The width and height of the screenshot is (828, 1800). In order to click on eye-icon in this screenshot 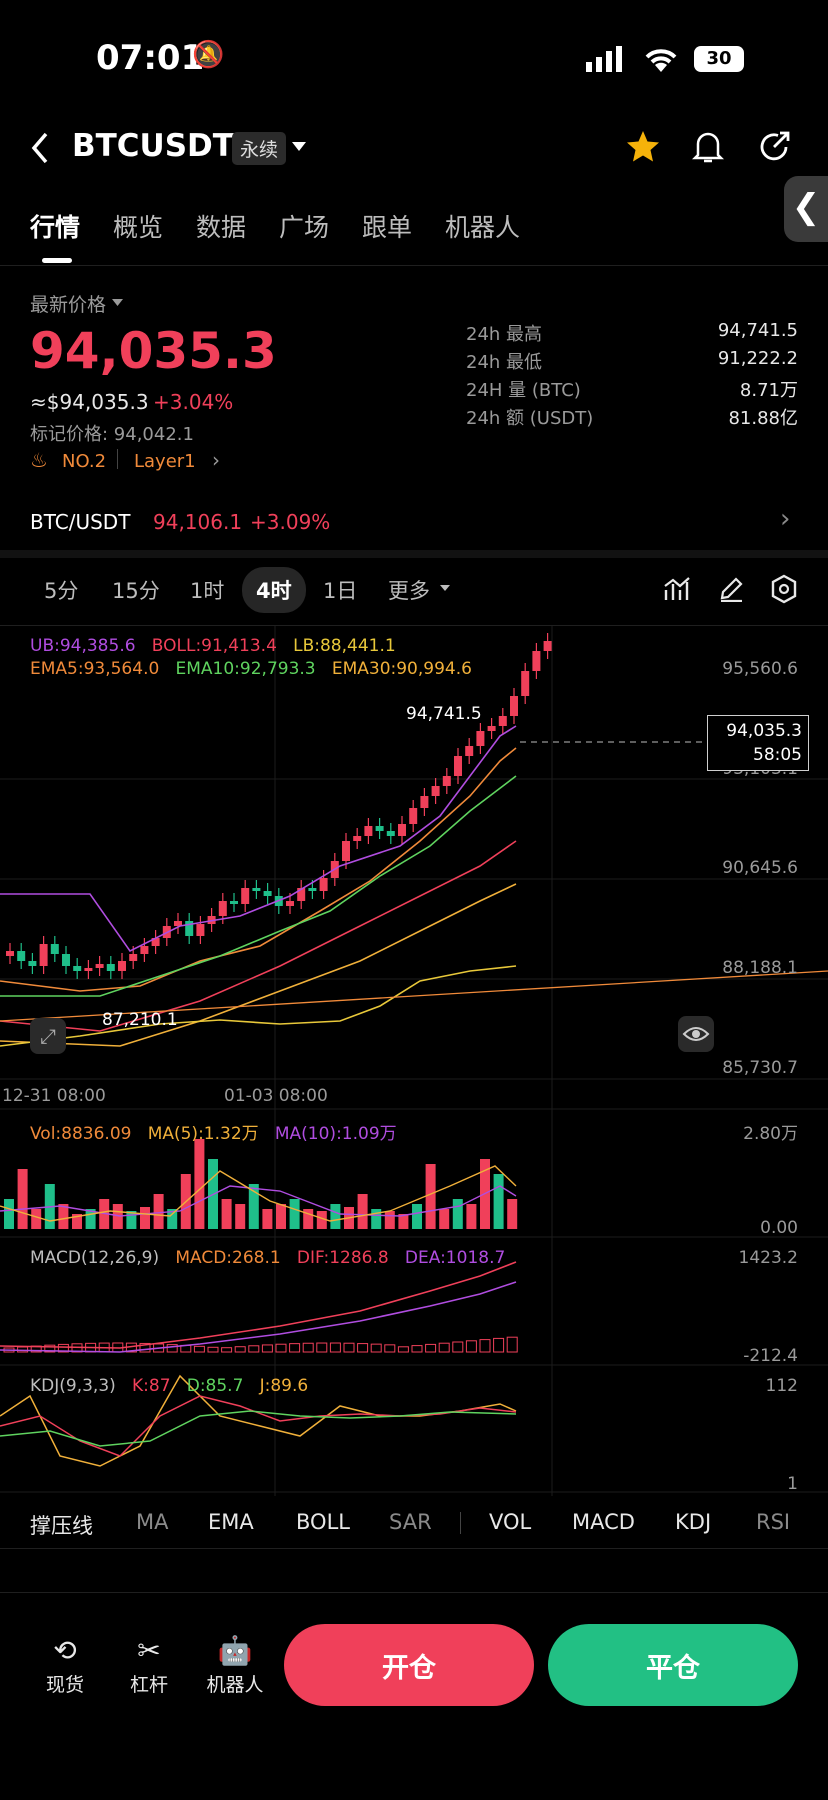, I will do `click(696, 1034)`.